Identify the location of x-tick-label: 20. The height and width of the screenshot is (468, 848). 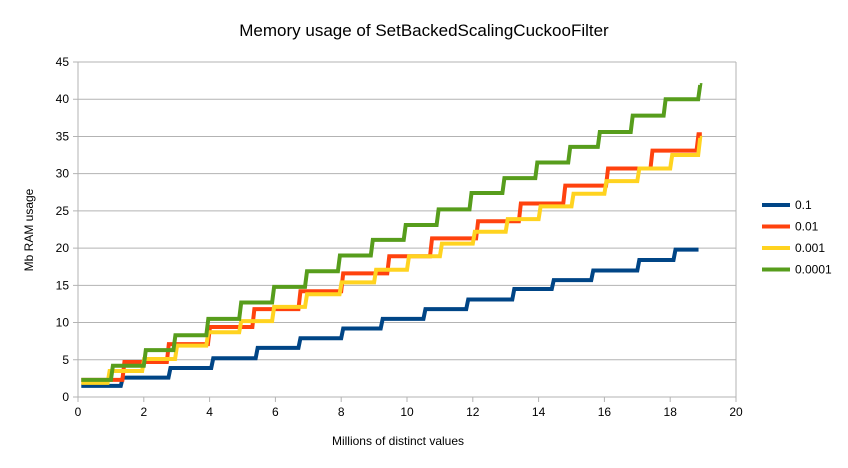
(736, 412).